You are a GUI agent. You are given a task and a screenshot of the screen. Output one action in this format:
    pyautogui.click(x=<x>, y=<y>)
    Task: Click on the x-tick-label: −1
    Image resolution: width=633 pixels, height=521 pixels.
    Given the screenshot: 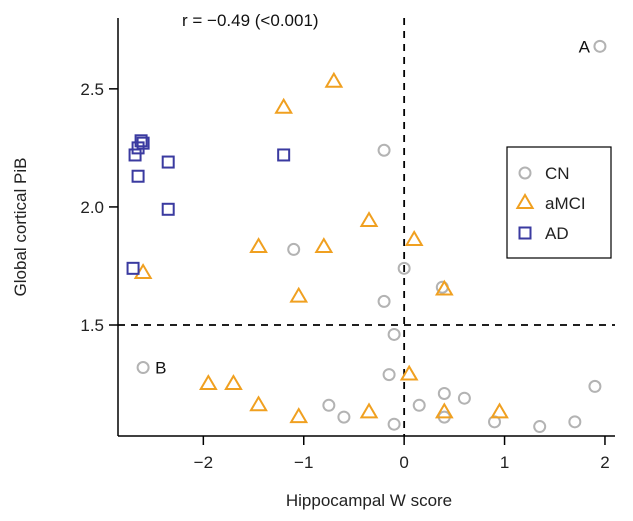 What is the action you would take?
    pyautogui.click(x=303, y=462)
    